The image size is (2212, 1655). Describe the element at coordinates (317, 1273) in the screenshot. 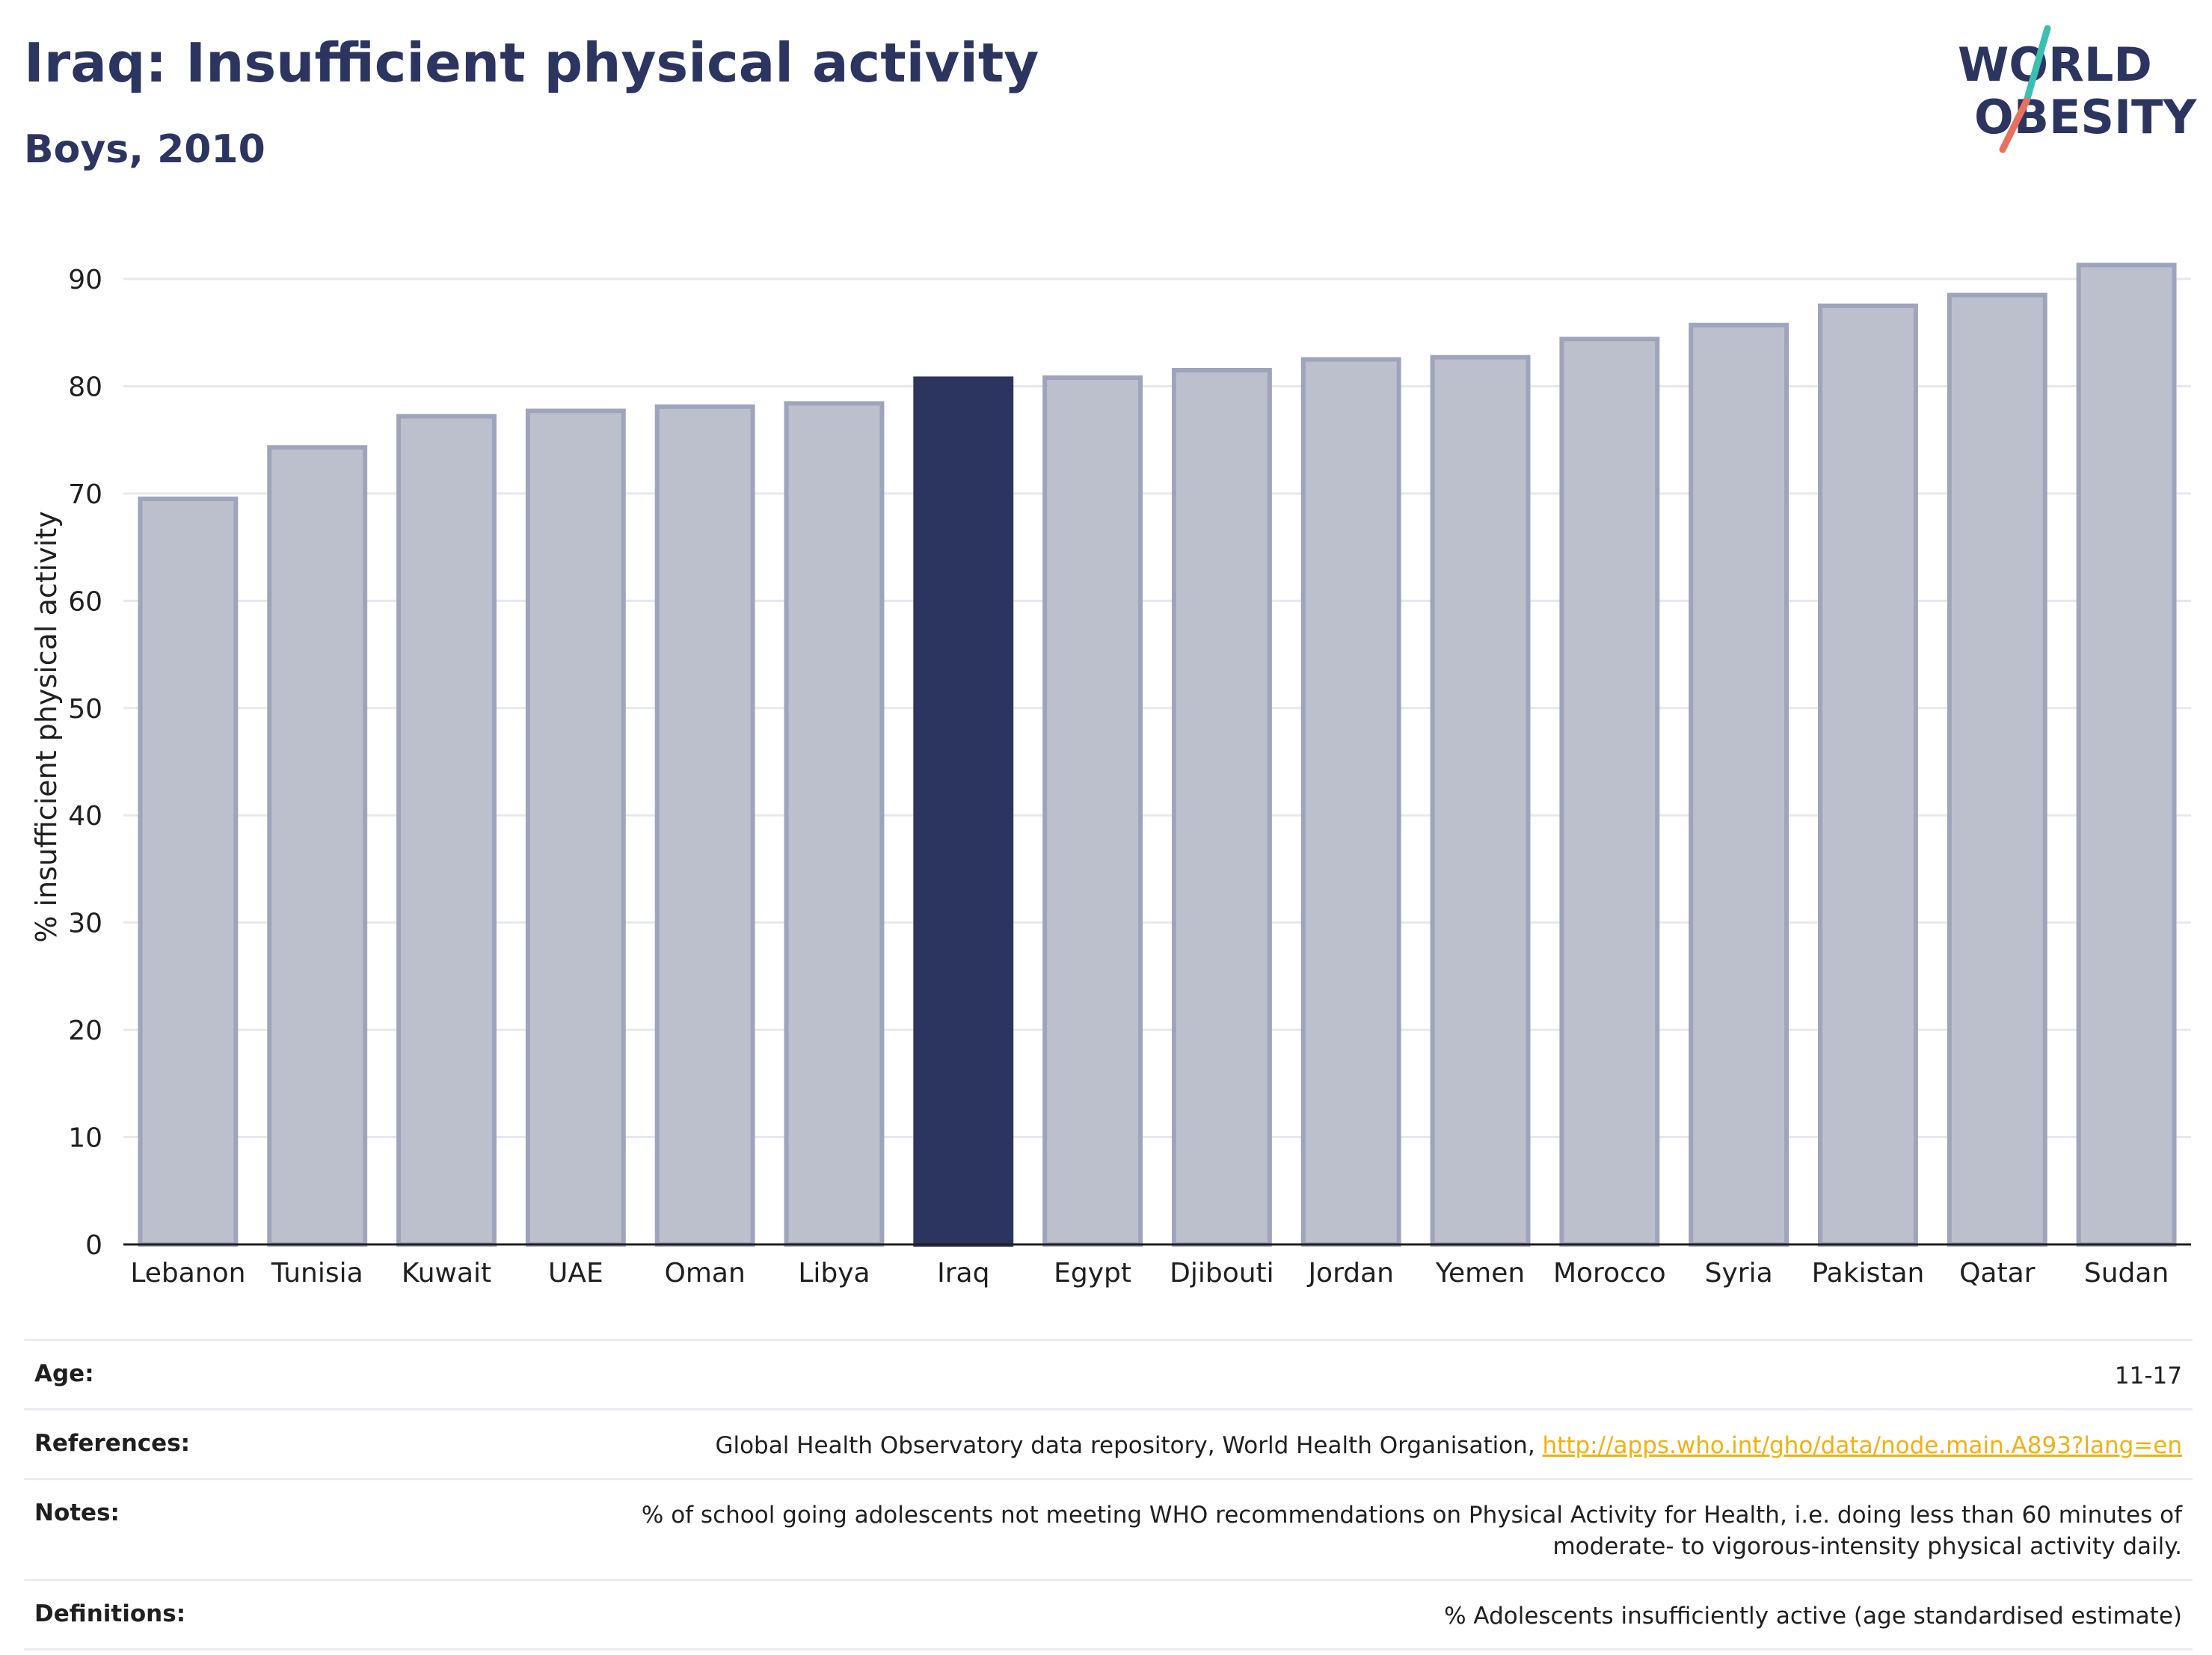

I see `x-tick-label: Tunisia` at that location.